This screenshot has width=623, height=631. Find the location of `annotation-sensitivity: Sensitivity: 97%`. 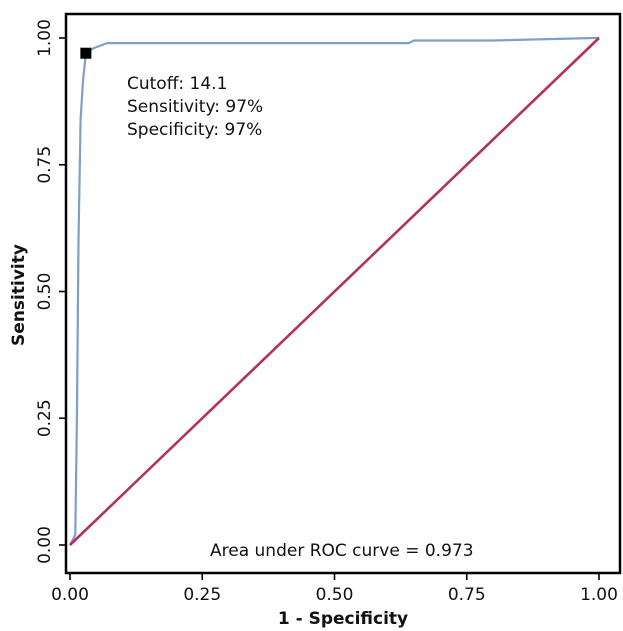

annotation-sensitivity: Sensitivity: 97% is located at coordinates (195, 107).